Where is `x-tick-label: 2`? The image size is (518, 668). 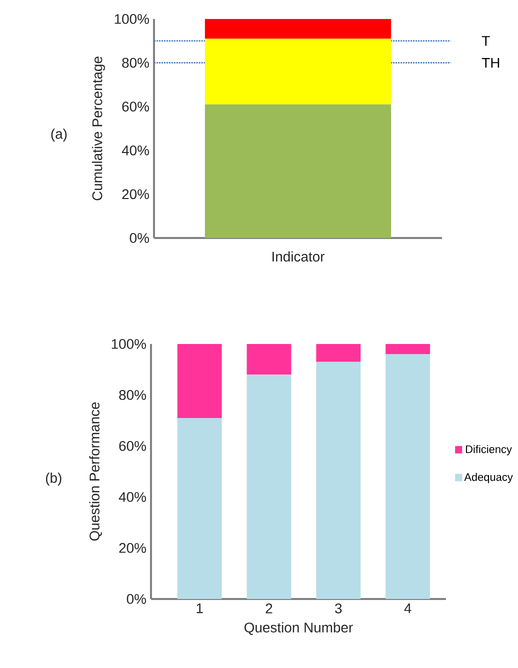 x-tick-label: 2 is located at coordinates (269, 608).